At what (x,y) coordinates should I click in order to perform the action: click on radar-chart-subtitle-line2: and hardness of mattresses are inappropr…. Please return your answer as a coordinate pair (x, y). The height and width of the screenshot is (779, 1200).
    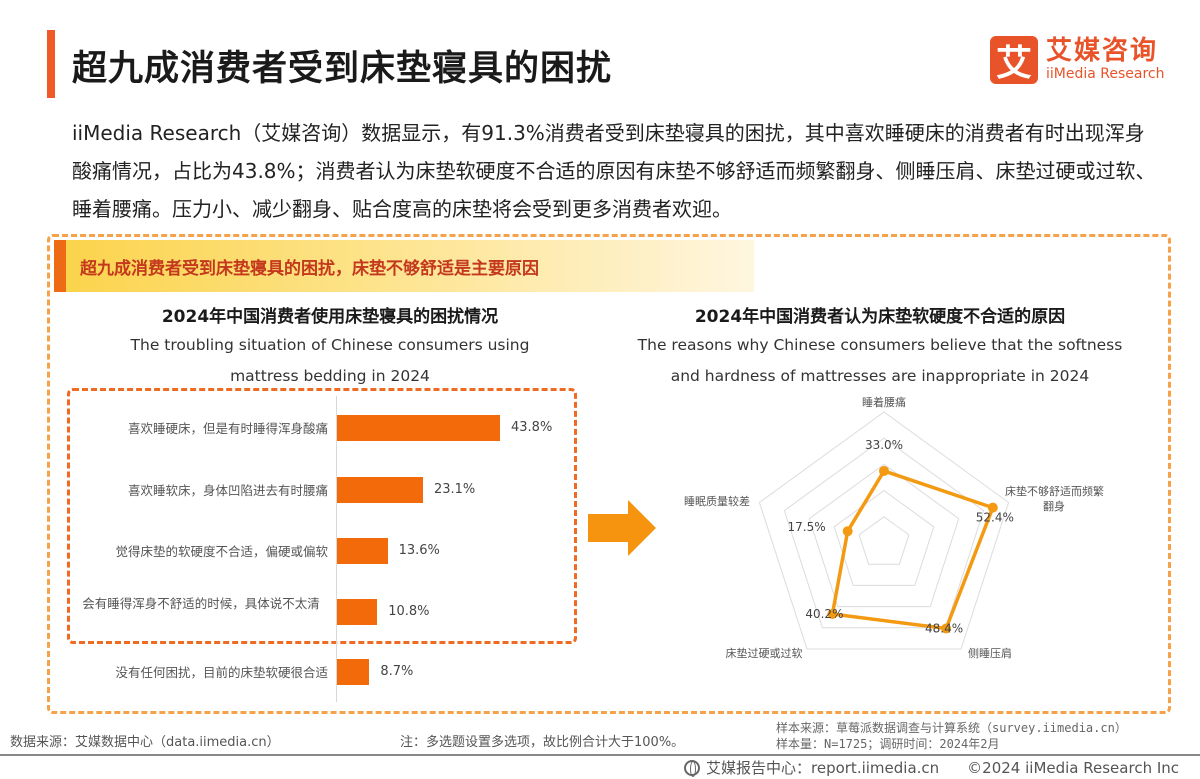
    Looking at the image, I should click on (880, 376).